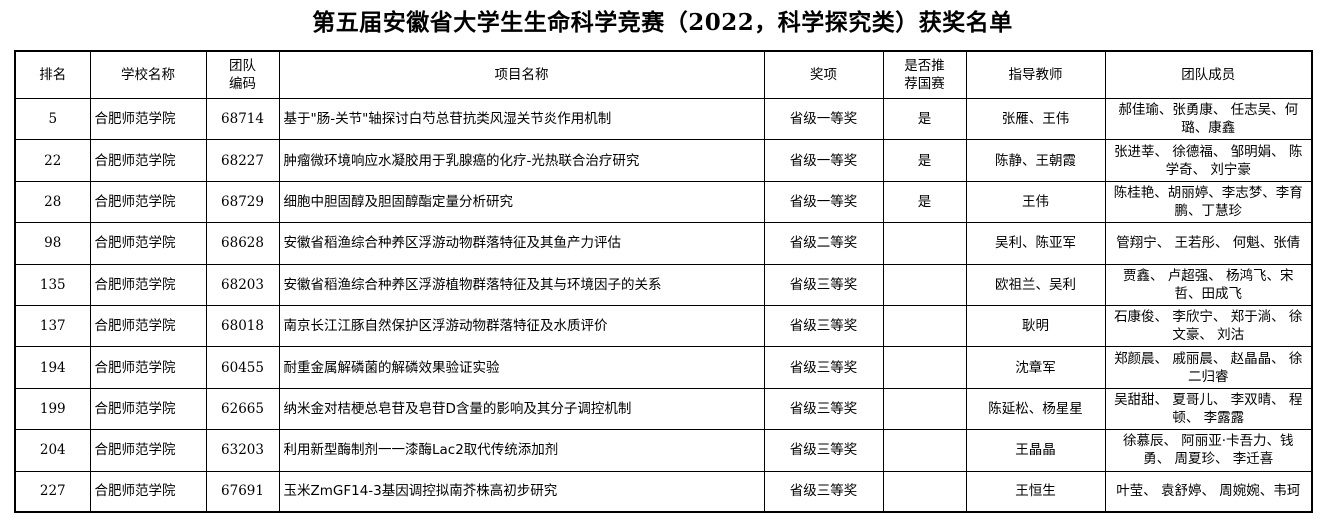 The image size is (1325, 521). What do you see at coordinates (1035, 243) in the screenshot?
I see `cell-teacher: 吴利、陈亚军` at bounding box center [1035, 243].